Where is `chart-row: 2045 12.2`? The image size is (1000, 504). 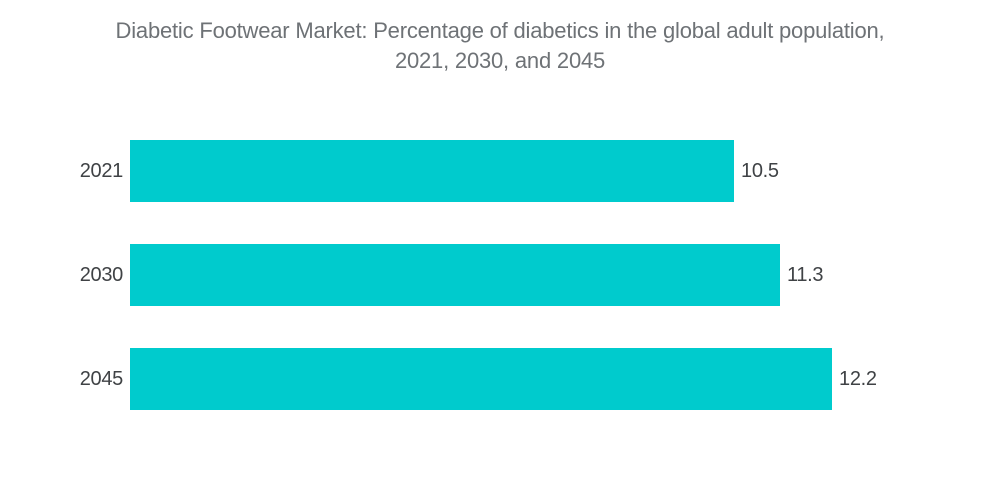 chart-row: 2045 12.2 is located at coordinates (500, 379).